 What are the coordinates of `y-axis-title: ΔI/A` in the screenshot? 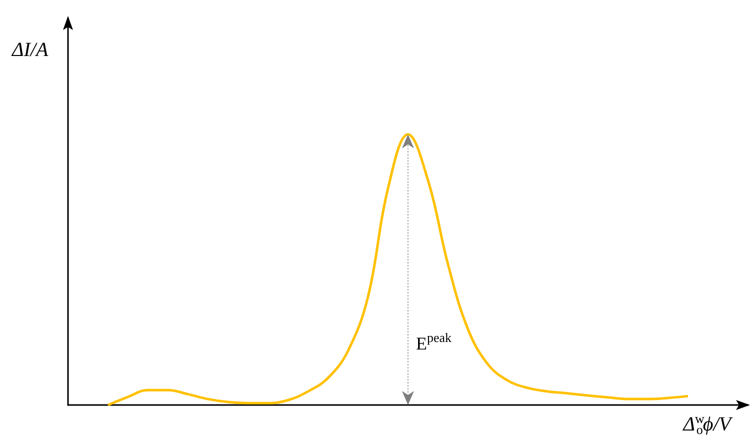 It's located at (30, 50).